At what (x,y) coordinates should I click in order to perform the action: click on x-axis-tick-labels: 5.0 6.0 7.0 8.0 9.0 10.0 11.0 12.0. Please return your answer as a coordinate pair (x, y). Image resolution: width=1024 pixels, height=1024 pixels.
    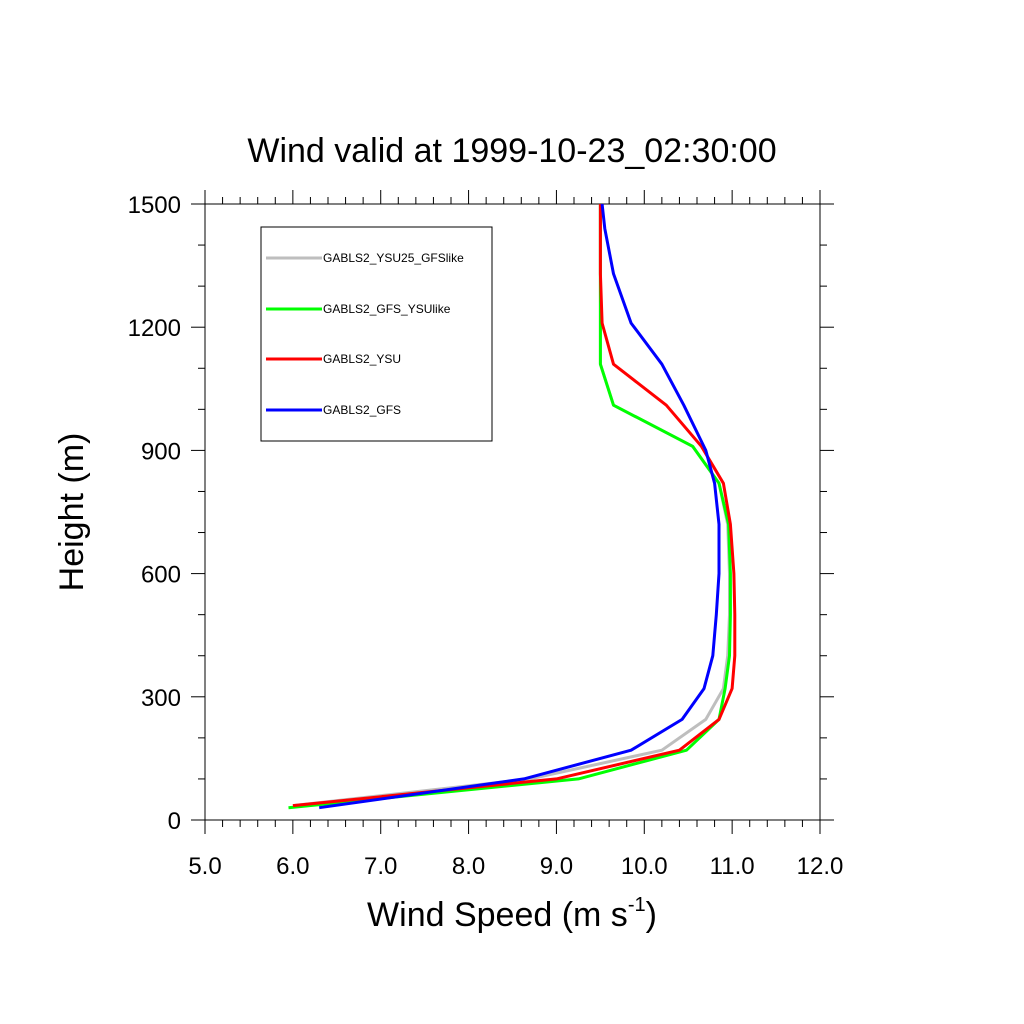
    Looking at the image, I should click on (515, 866).